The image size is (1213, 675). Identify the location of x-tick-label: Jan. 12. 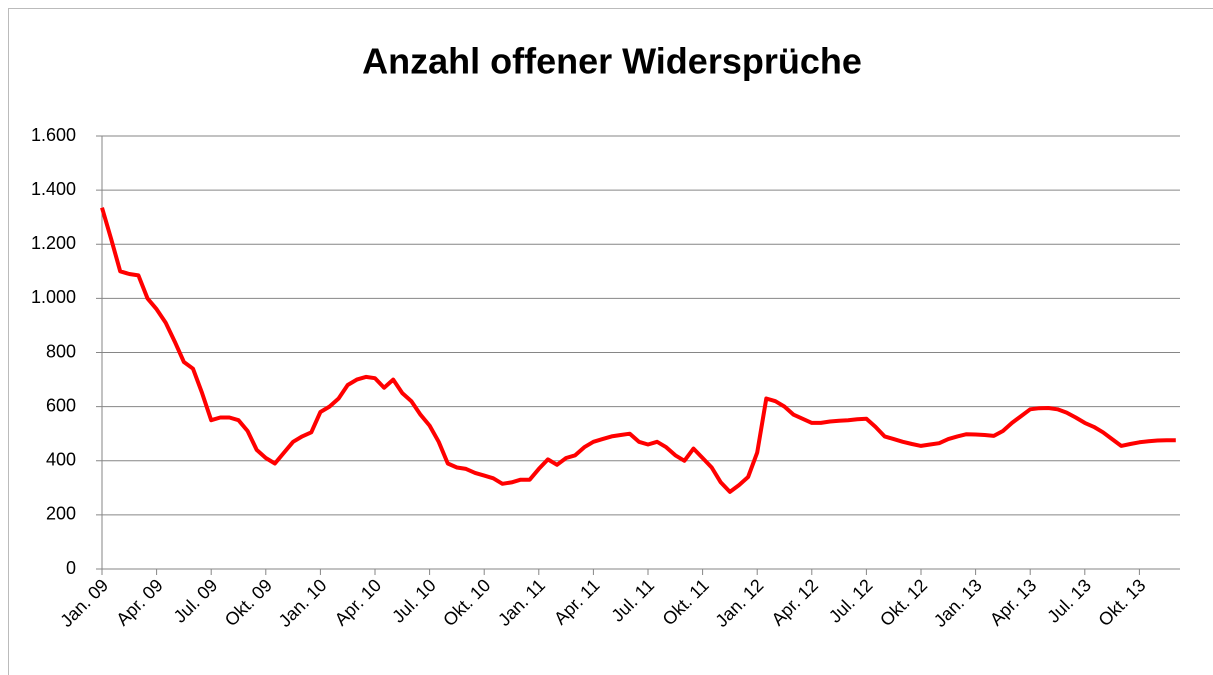
(739, 603).